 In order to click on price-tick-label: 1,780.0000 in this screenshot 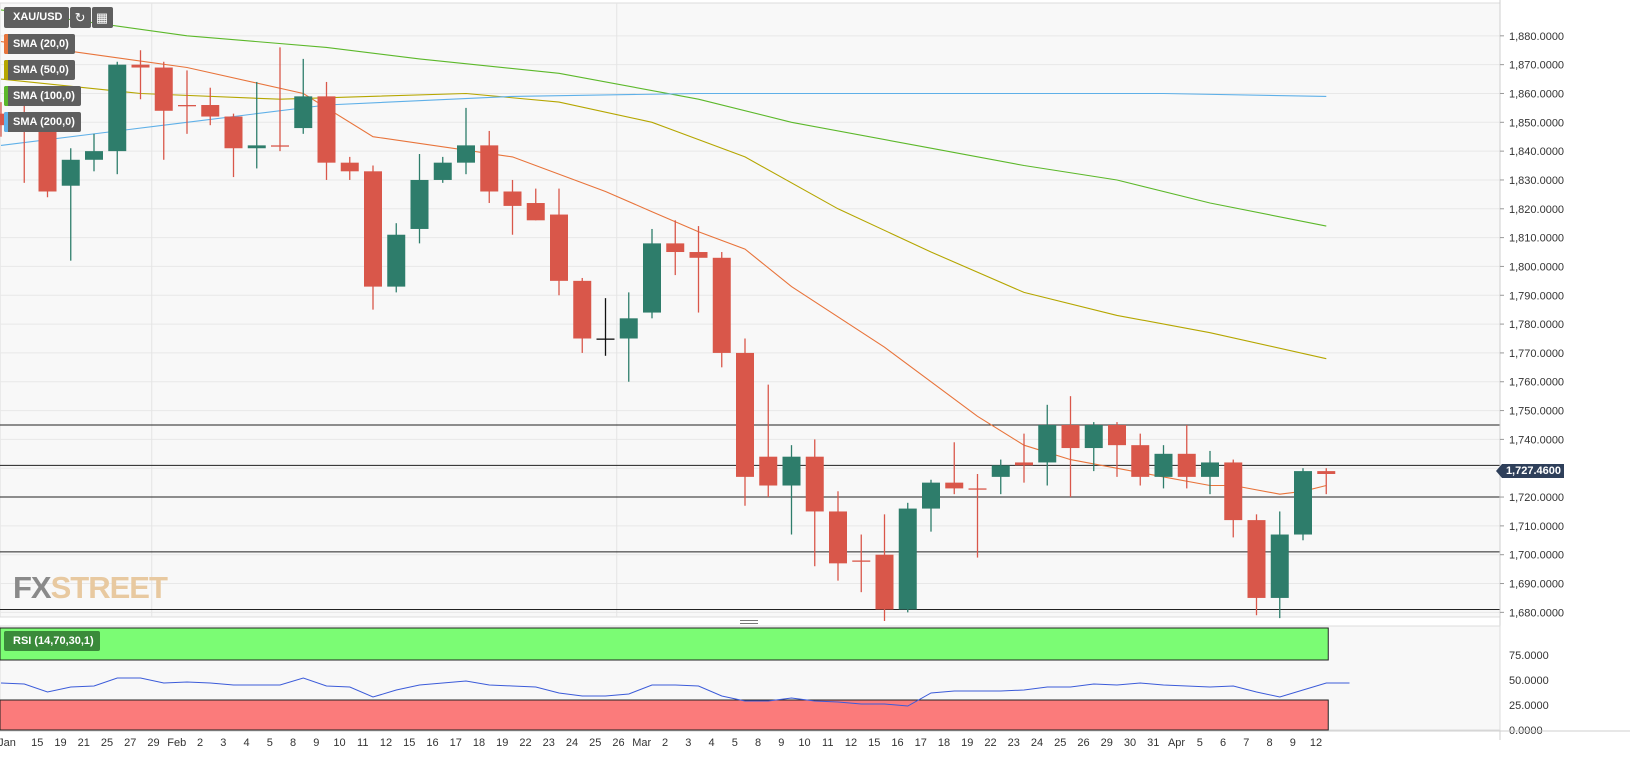, I will do `click(1536, 325)`.